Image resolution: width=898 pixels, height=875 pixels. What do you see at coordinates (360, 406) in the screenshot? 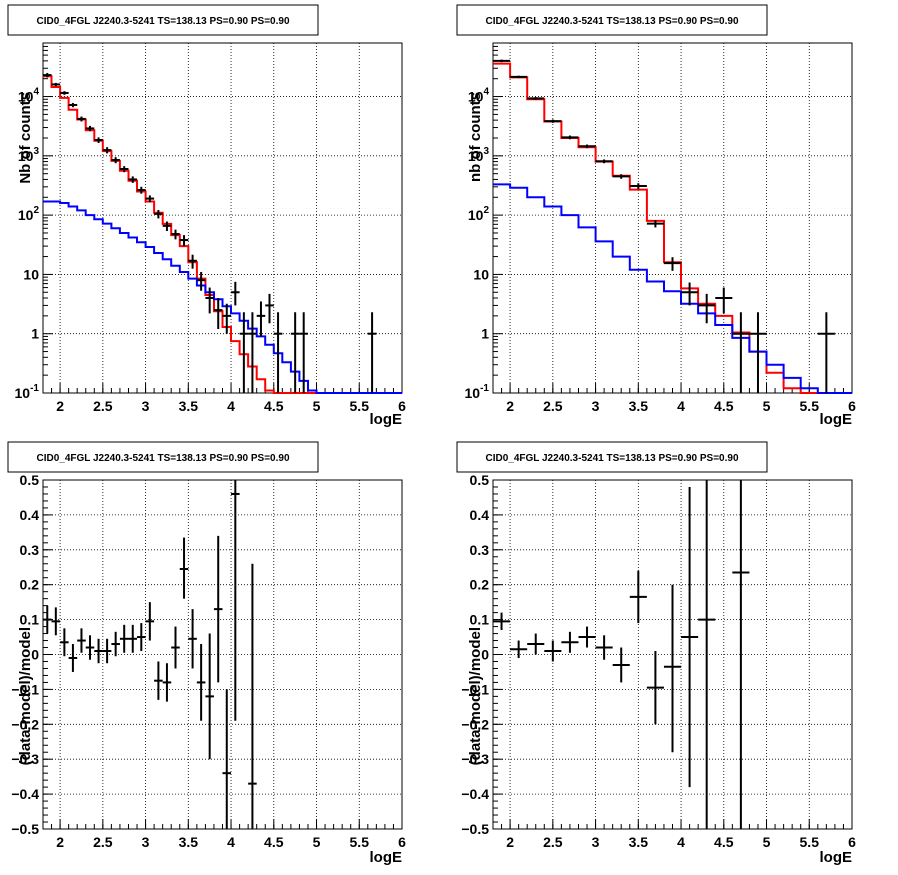
I see `x-tick-label: 5.5` at bounding box center [360, 406].